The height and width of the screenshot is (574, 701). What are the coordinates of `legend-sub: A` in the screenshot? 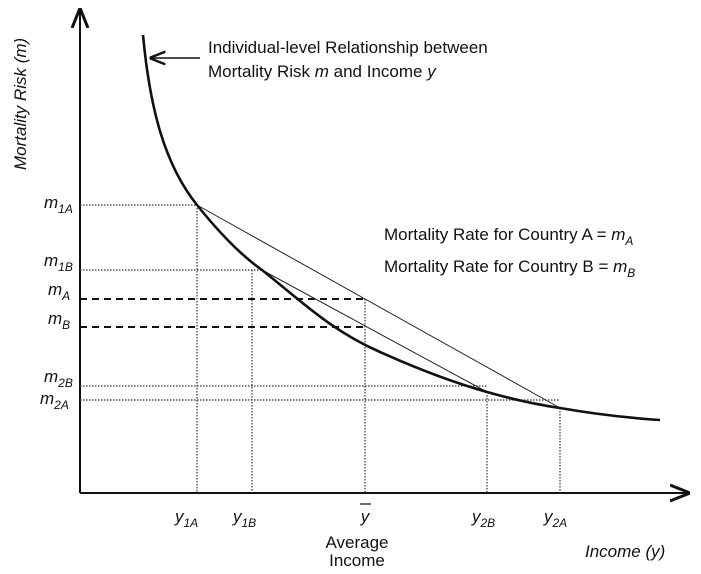 It's located at (628, 241).